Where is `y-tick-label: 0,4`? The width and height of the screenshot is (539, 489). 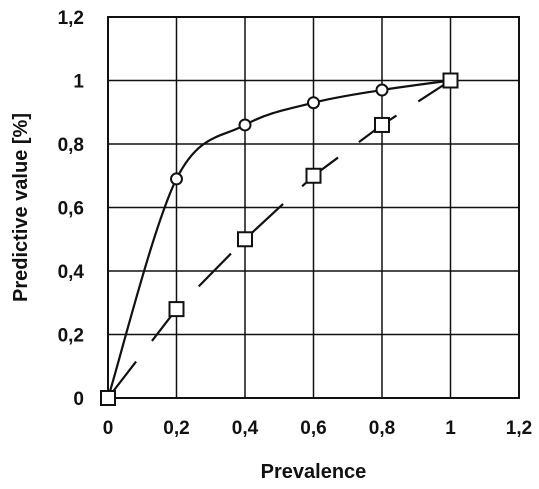
y-tick-label: 0,4 is located at coordinates (71, 272).